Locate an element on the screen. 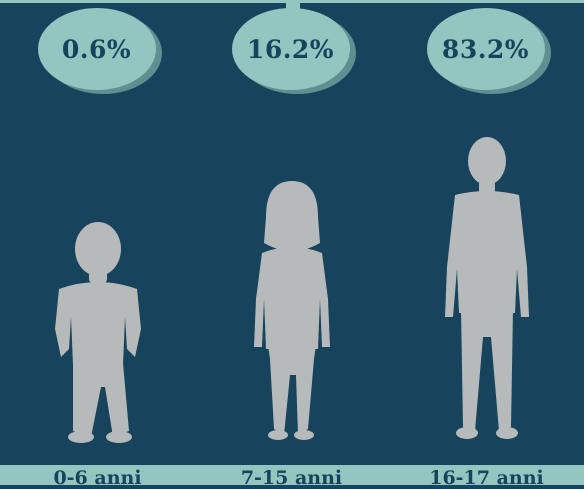  value-label: 83.2% is located at coordinates (485, 49).